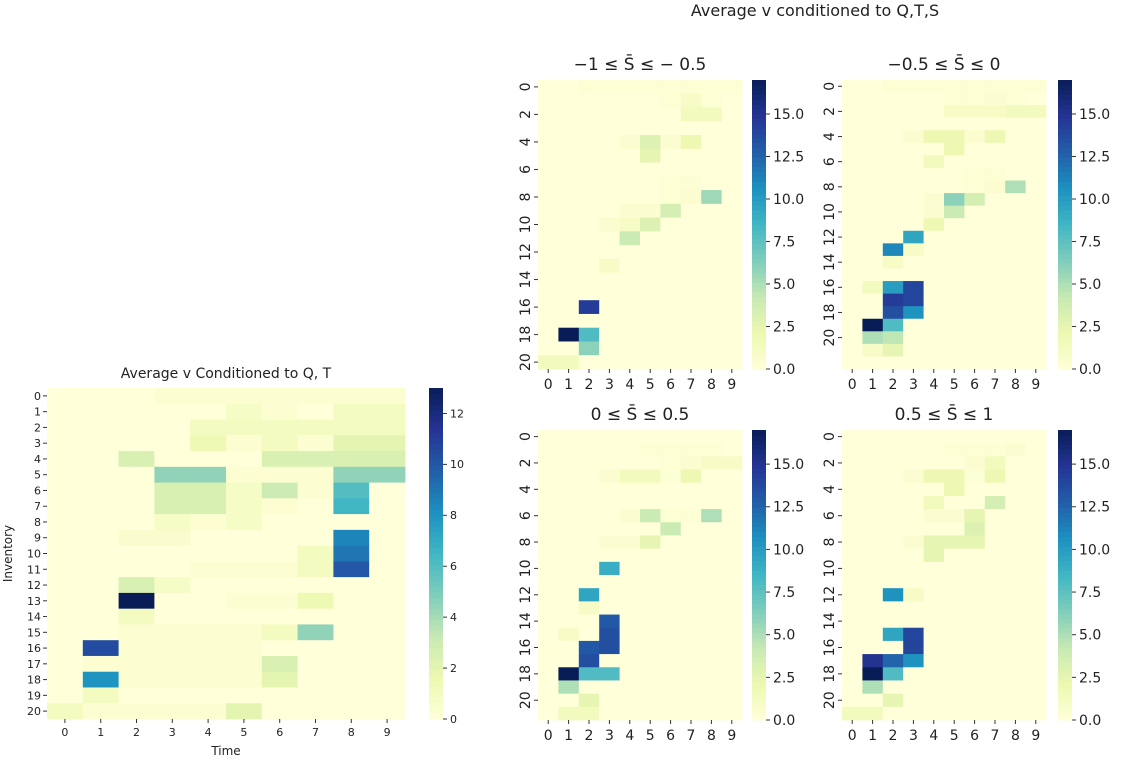  What do you see at coordinates (208, 732) in the screenshot?
I see `x-tick-label: 4` at bounding box center [208, 732].